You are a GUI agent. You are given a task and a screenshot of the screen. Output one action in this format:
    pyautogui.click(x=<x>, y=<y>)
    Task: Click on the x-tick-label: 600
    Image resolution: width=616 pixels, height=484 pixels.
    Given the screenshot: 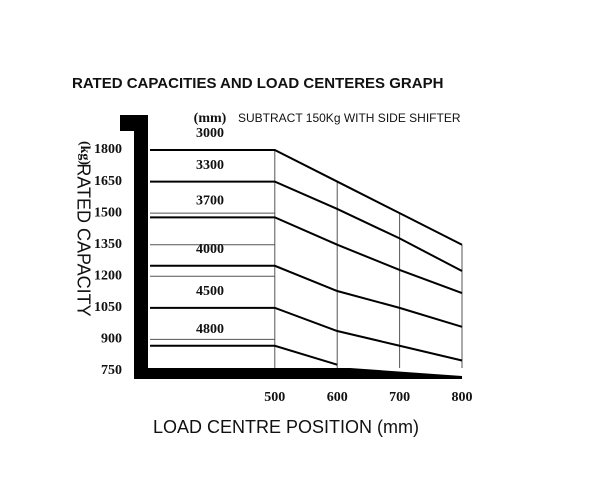 What is the action you would take?
    pyautogui.click(x=337, y=397)
    